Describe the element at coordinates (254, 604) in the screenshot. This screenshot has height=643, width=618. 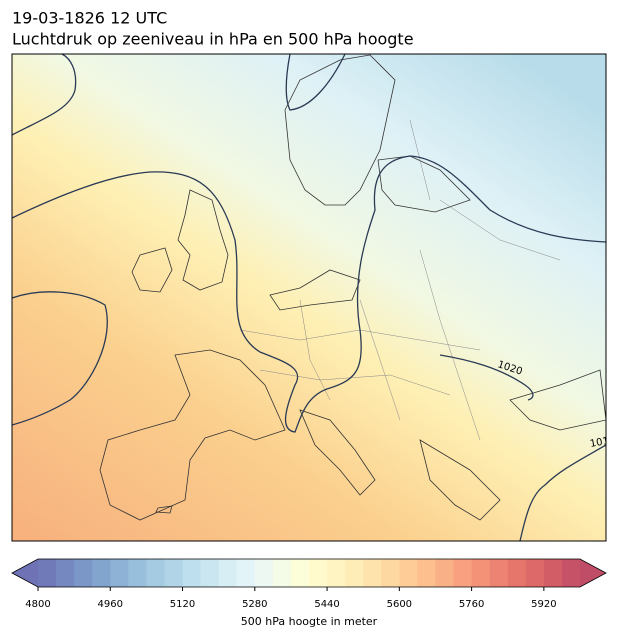
I see `colorbar-tick-label: 5280` at that location.